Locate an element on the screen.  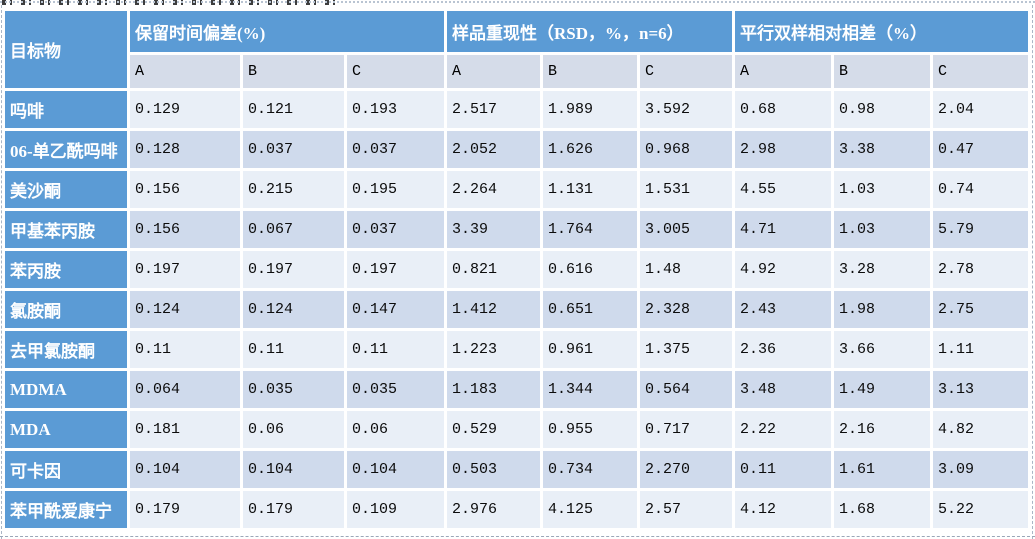
value-cell: 0.156 is located at coordinates (185, 189).